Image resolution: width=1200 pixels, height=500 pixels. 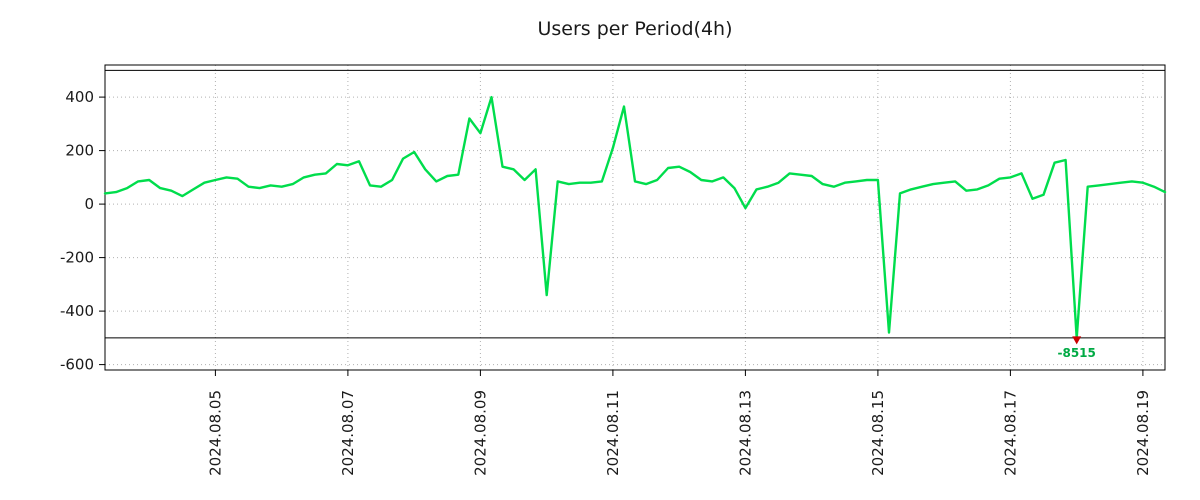 I want to click on x-tick-label: 2024.08.09, so click(x=480, y=433).